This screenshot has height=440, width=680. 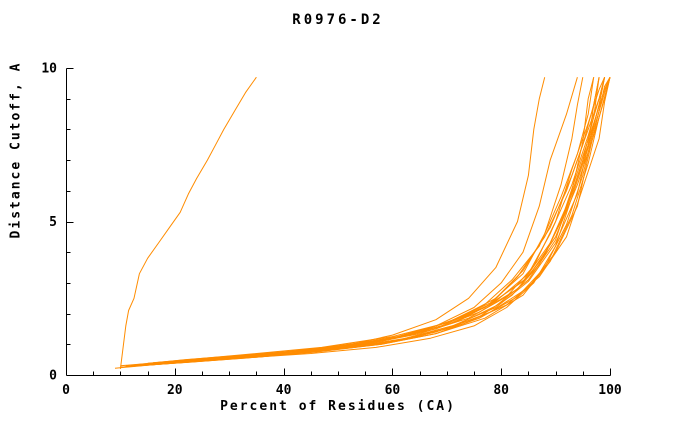 I want to click on x-tick-label: 60, so click(x=393, y=390).